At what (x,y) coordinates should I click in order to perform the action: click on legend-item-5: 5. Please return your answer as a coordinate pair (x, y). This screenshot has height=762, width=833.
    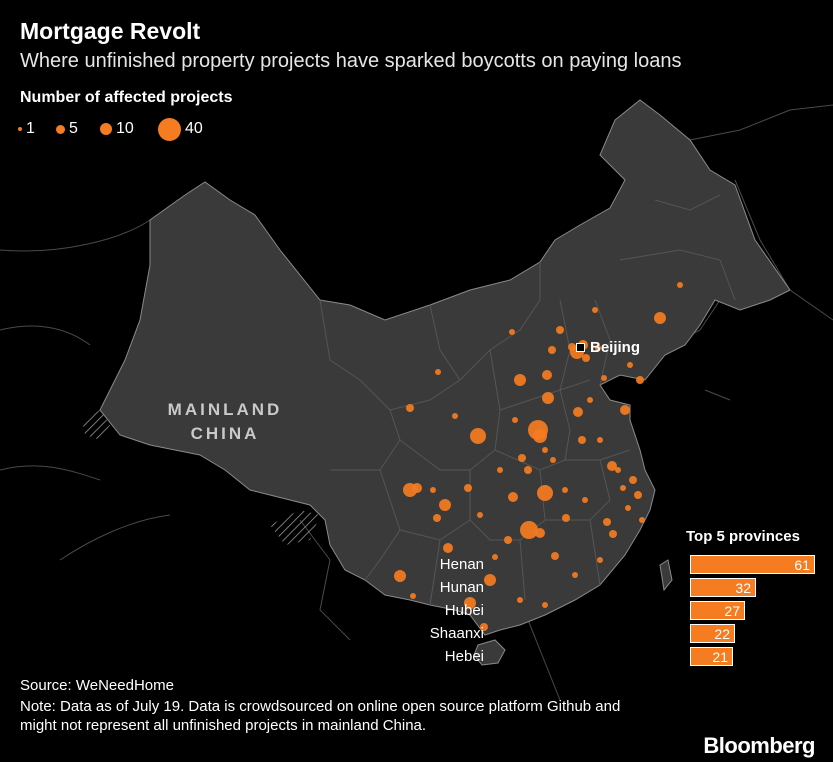
    Looking at the image, I should click on (67, 129).